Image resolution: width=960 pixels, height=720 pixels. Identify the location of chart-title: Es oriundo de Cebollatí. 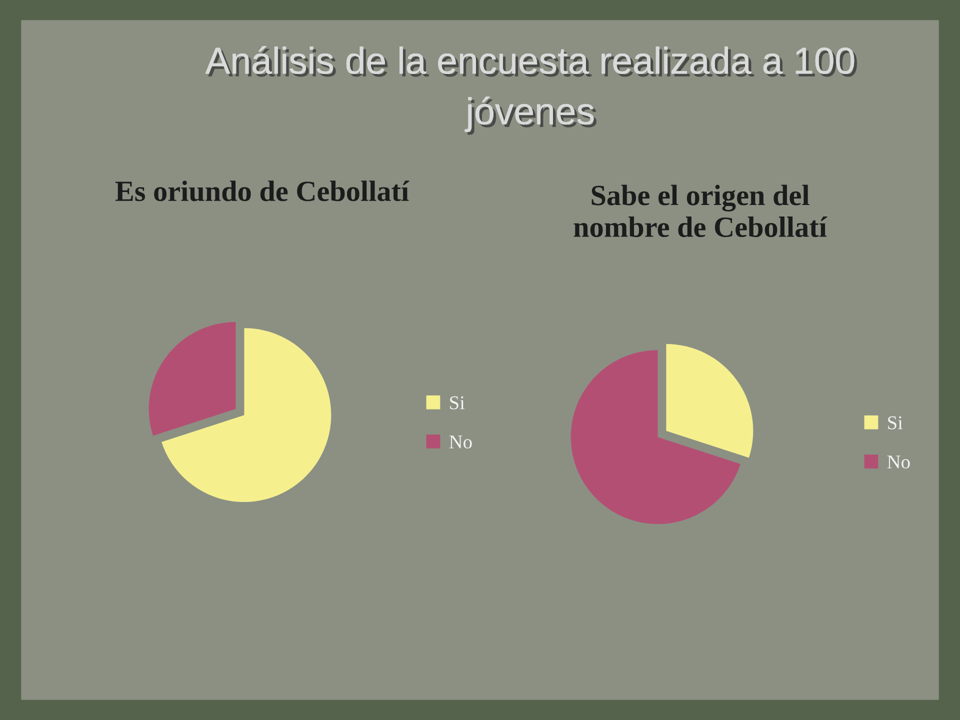
(262, 191).